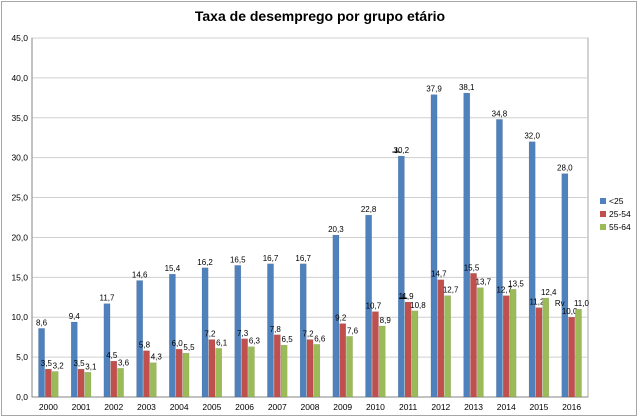 This screenshot has width=640, height=419. What do you see at coordinates (538, 407) in the screenshot?
I see `x-tick-label: 2015` at bounding box center [538, 407].